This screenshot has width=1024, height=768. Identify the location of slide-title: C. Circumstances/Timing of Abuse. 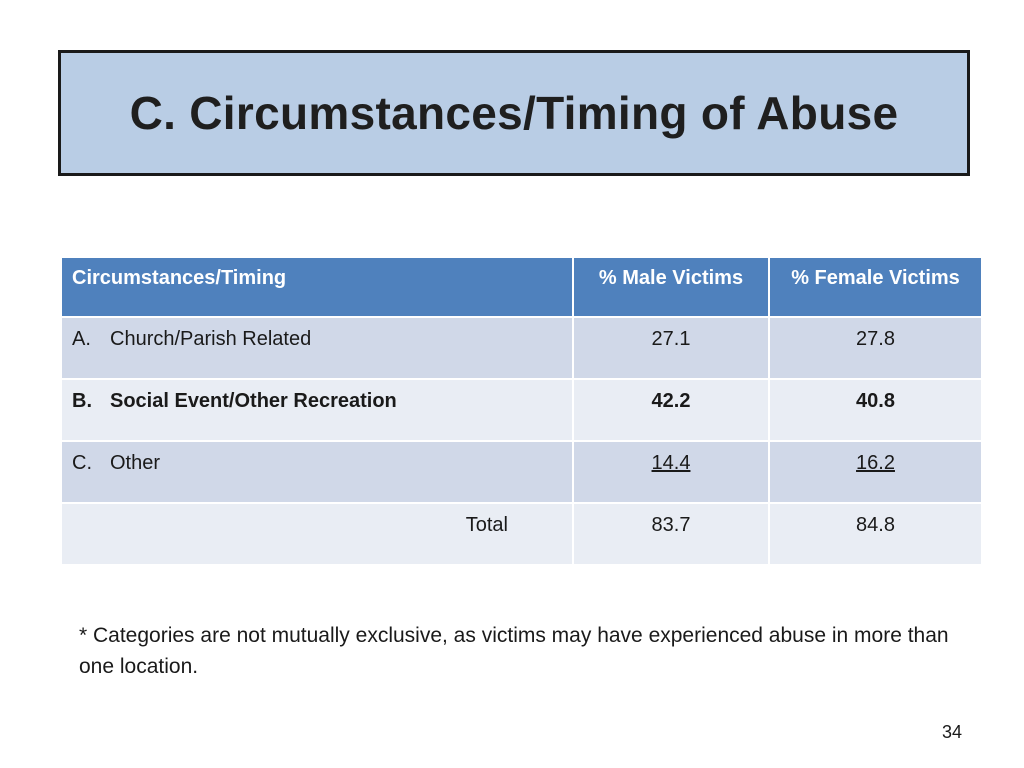
(514, 113).